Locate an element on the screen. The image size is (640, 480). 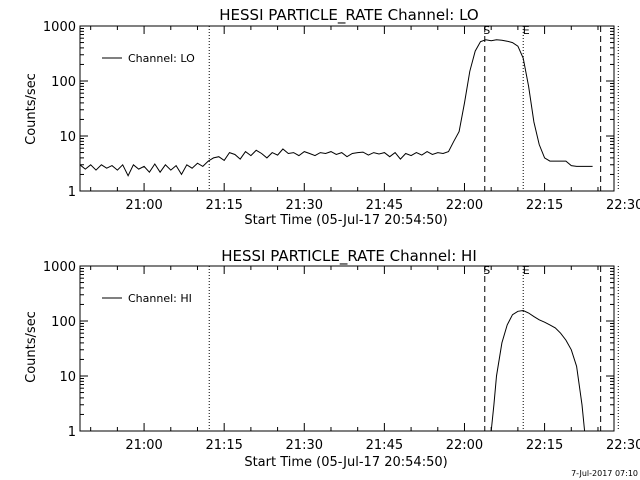
hi-legend-label: Channel: HI is located at coordinates (160, 298).